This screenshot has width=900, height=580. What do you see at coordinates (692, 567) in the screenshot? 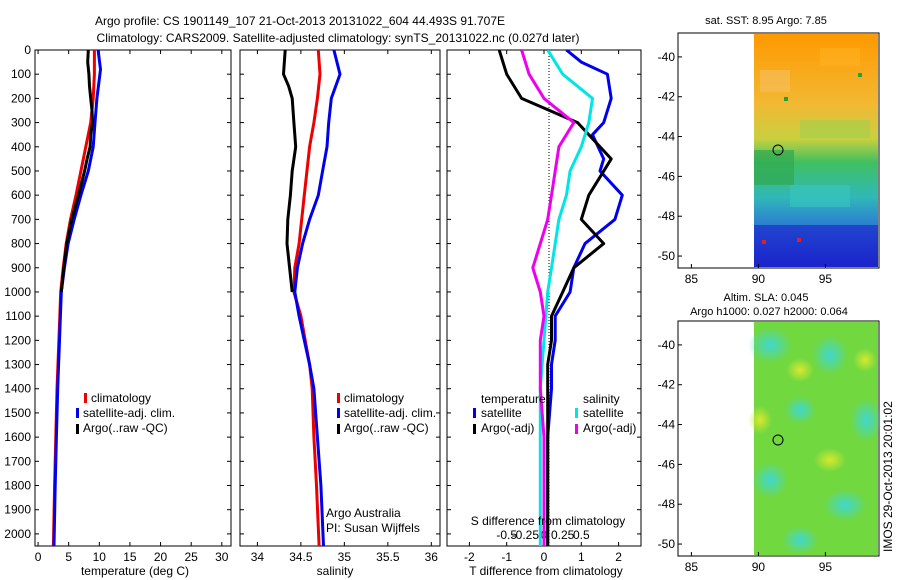
I see `x-tick-label: 85` at bounding box center [692, 567].